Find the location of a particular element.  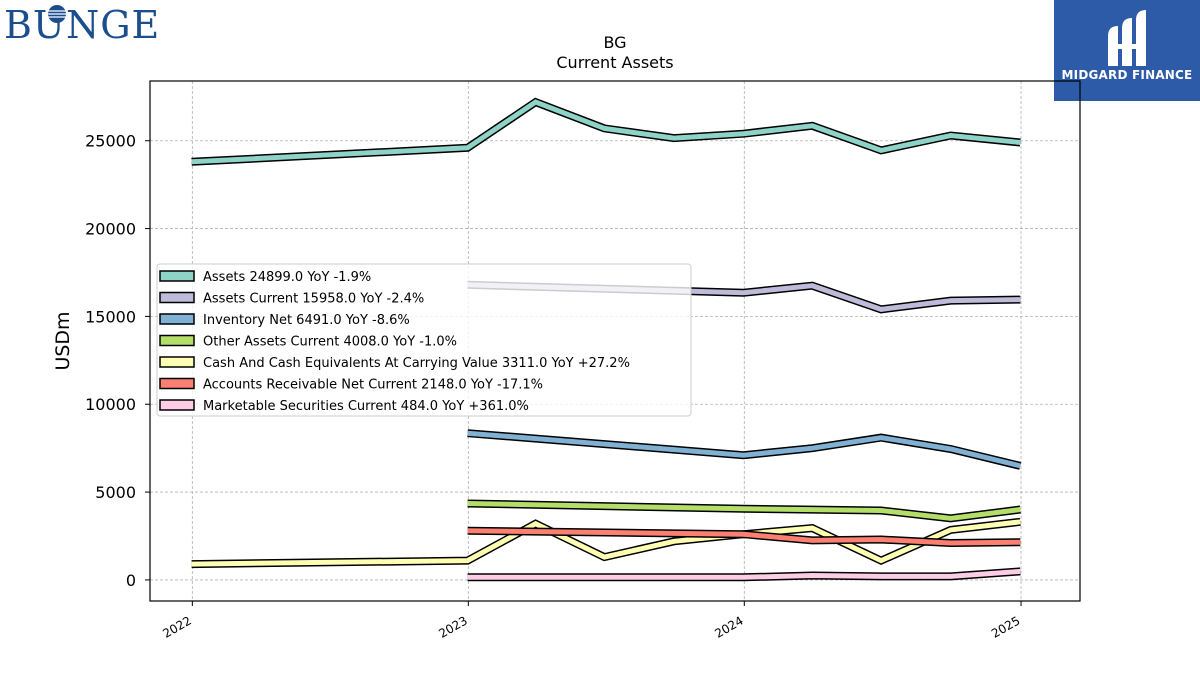

y-tick-label: 10000 is located at coordinates (110, 404).